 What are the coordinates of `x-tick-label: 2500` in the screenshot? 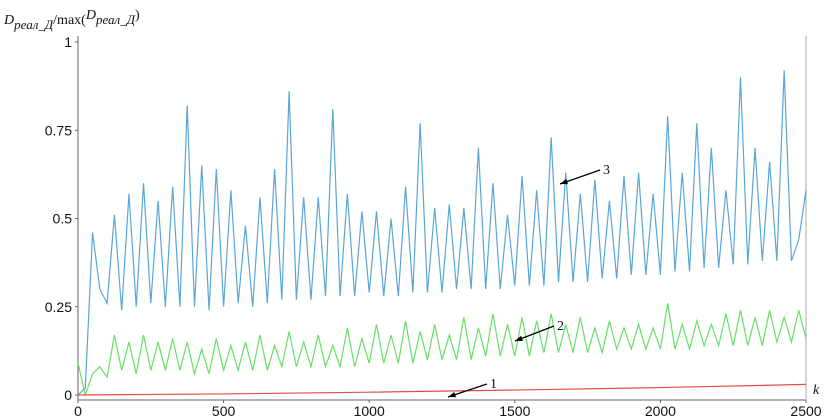 It's located at (805, 411).